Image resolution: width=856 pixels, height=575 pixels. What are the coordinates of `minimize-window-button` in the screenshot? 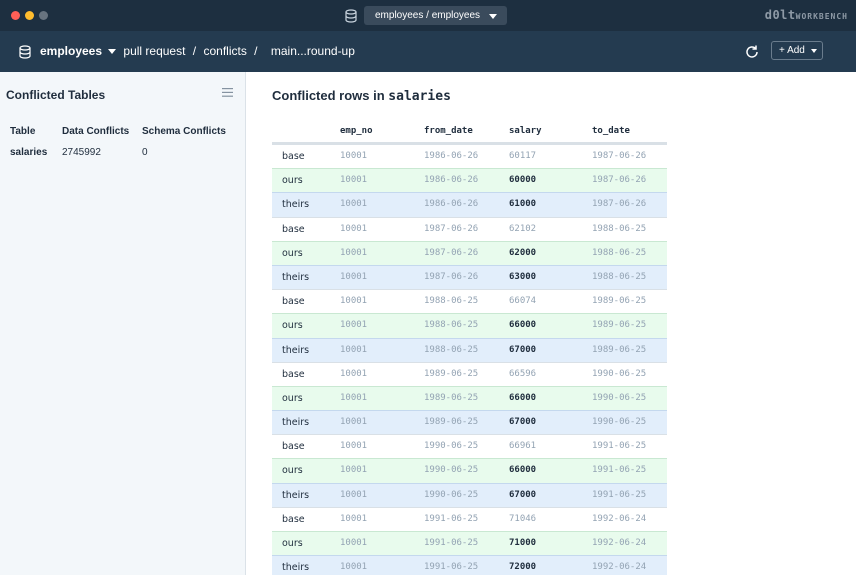 It's located at (29, 15).